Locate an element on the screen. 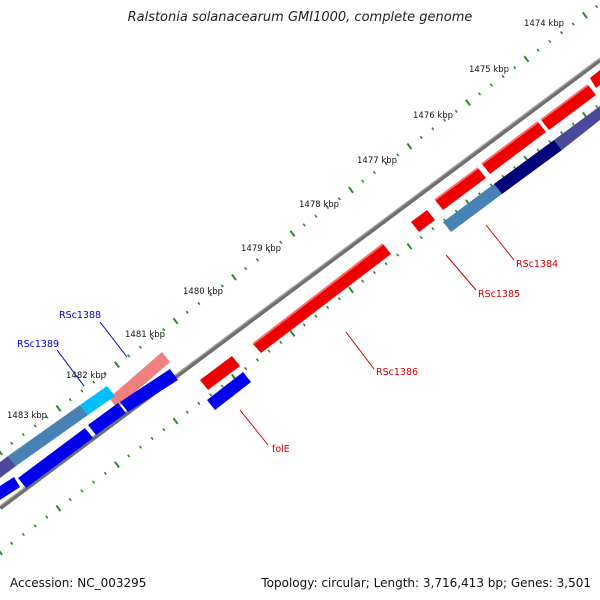 Image resolution: width=600 pixels, height=600 pixels. feature-reverse-lower is located at coordinates (55, 458).